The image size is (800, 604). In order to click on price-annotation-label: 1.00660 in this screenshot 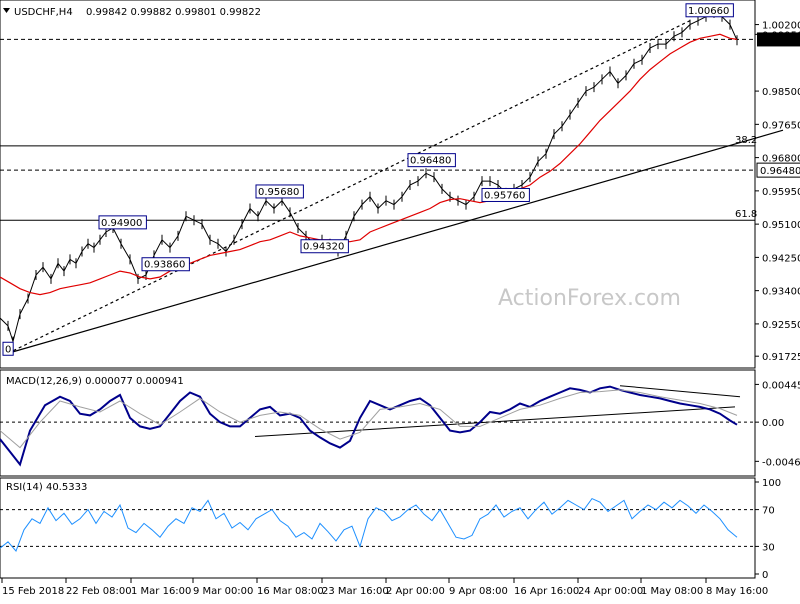, I will do `click(708, 11)`.